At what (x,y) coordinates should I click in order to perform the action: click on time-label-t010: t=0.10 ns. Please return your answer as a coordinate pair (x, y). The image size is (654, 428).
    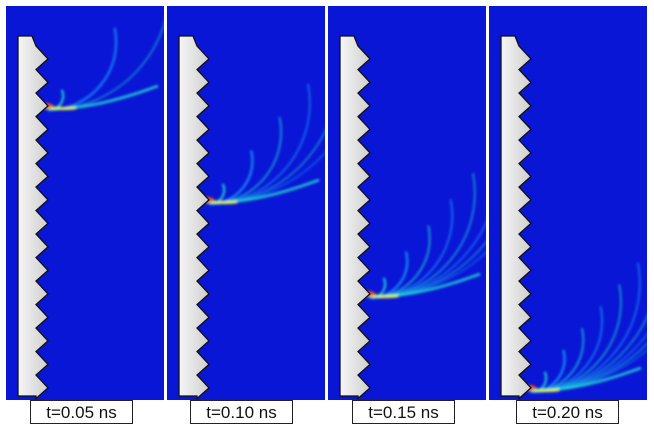
    Looking at the image, I should click on (241, 412).